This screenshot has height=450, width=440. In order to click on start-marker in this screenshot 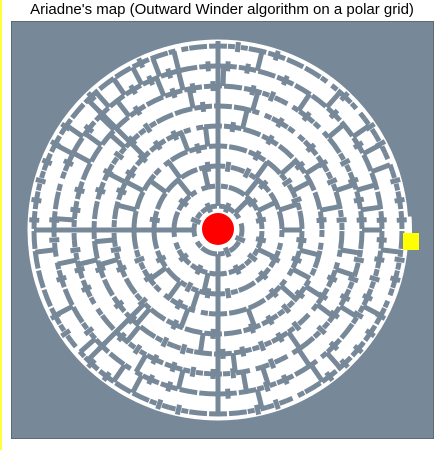, I will do `click(218, 229)`.